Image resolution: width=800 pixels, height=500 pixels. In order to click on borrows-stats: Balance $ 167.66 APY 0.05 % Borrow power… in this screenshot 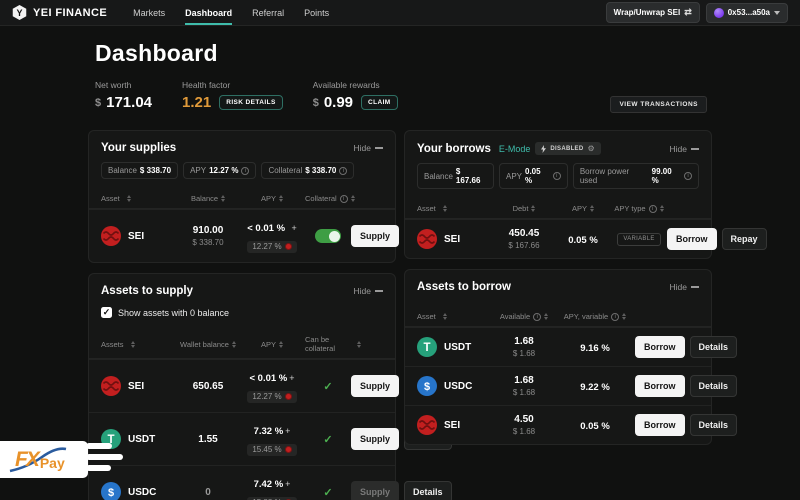, I will do `click(558, 181)`.